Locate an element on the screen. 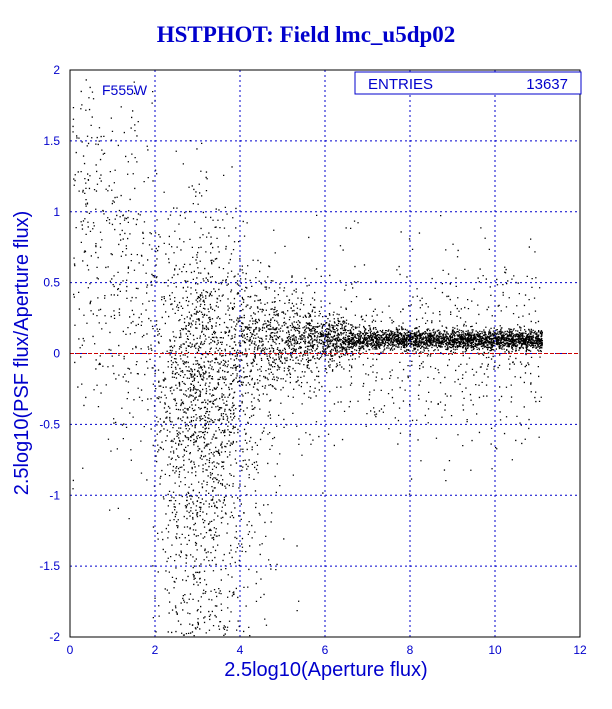 The height and width of the screenshot is (709, 612). x-tick-label: 6 is located at coordinates (325, 650).